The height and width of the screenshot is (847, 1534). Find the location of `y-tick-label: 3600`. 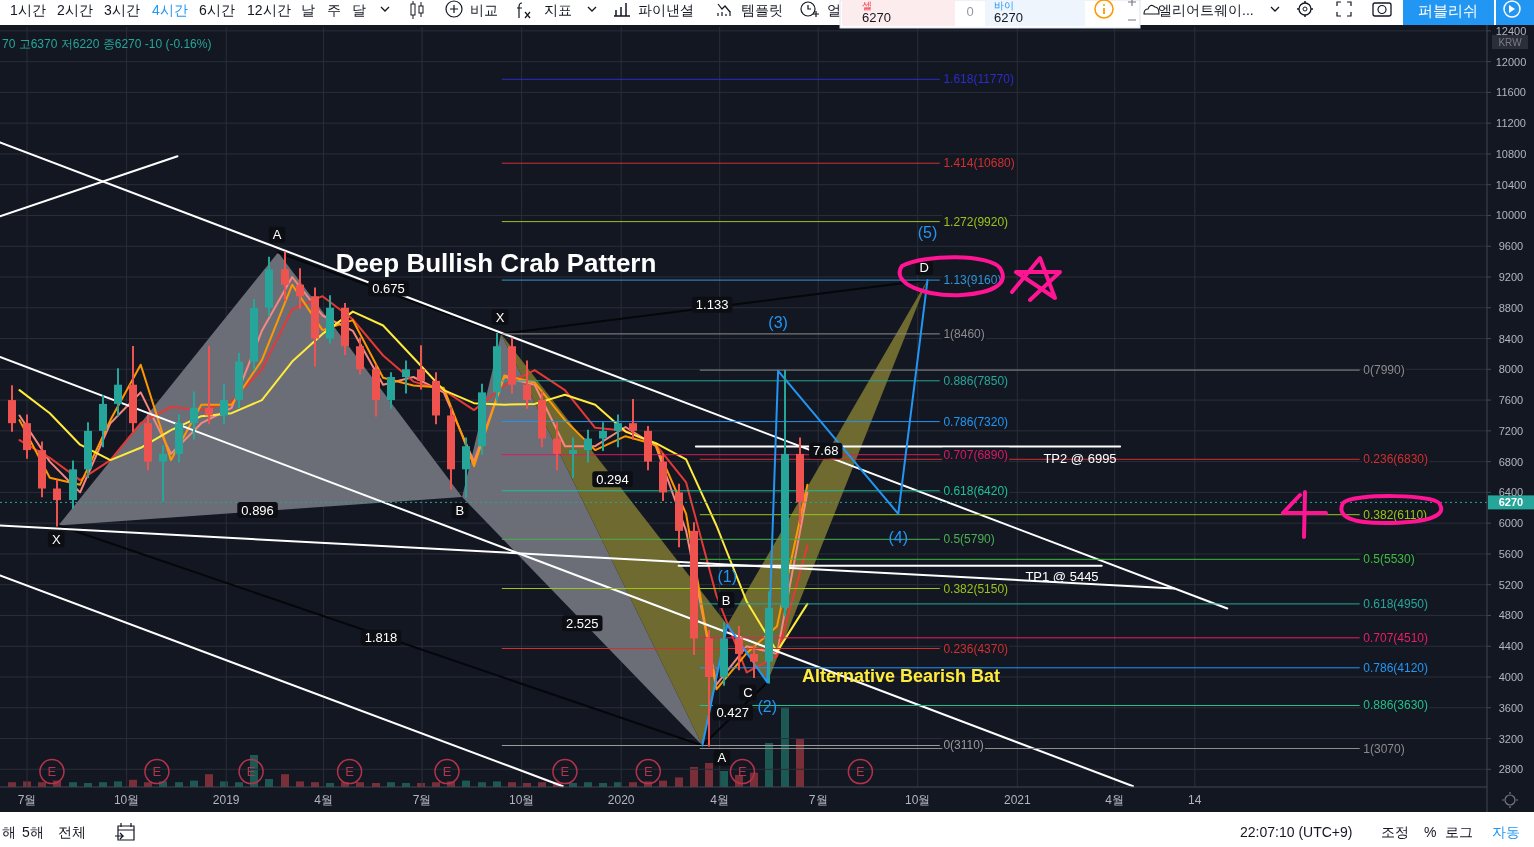

y-tick-label: 3600 is located at coordinates (1511, 707).